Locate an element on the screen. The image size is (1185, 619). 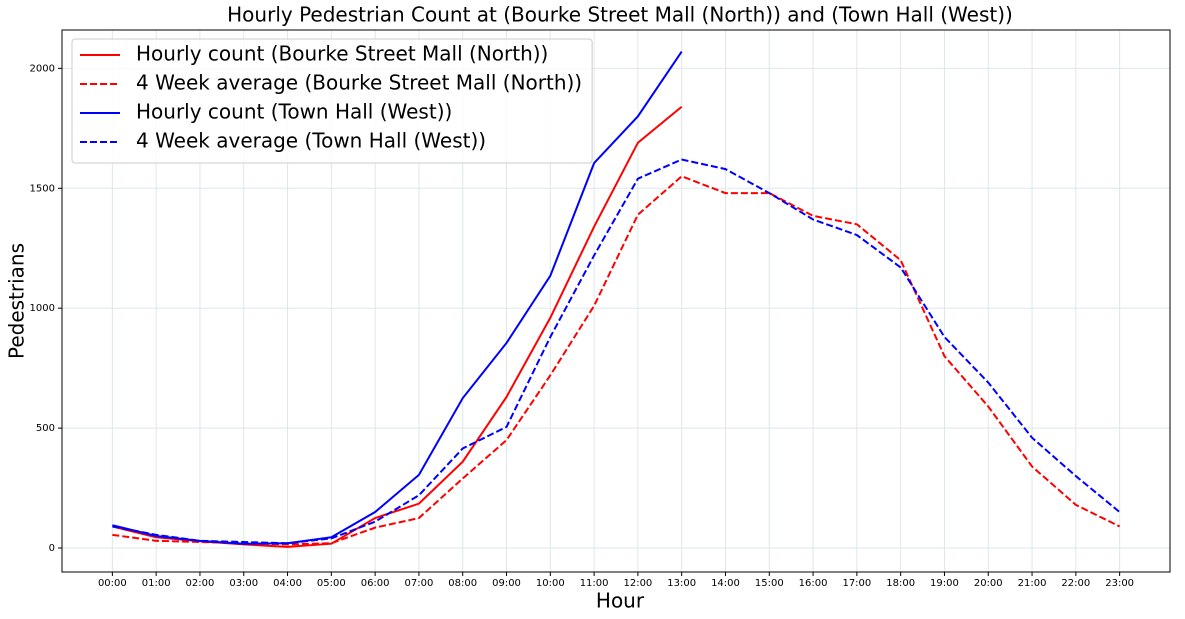
x-tick-label: 06:00 is located at coordinates (375, 583).